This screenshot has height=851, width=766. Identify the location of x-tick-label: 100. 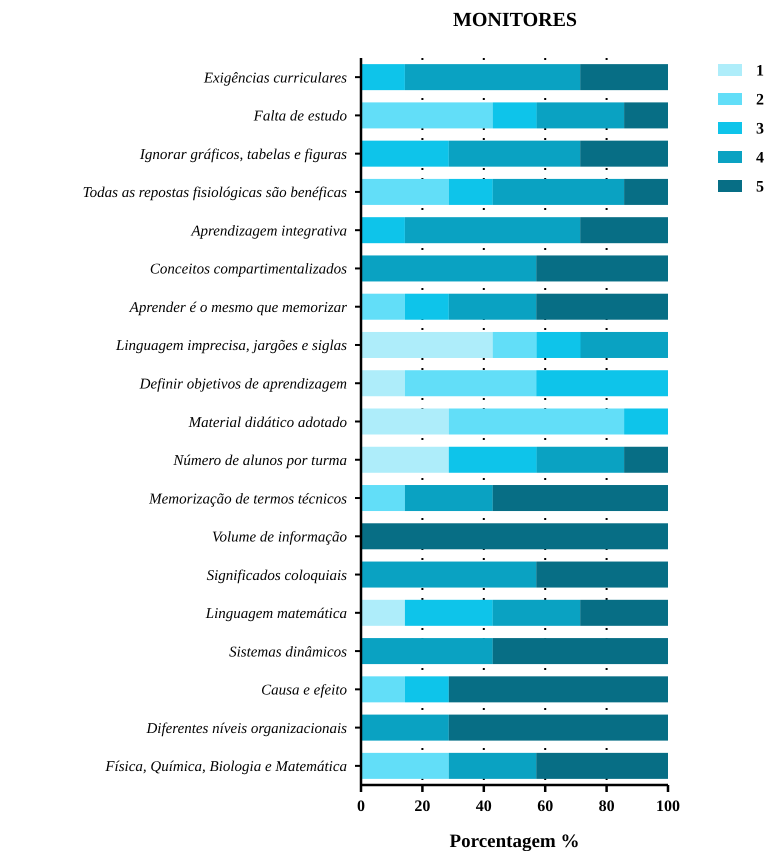
(668, 806).